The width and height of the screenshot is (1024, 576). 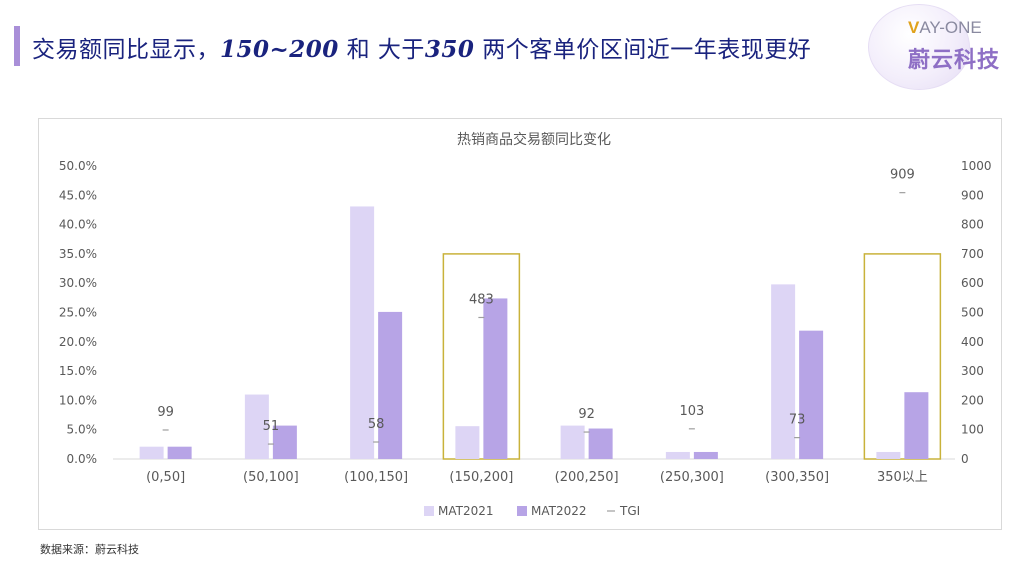 What do you see at coordinates (534, 139) in the screenshot?
I see `chart-title: 热销商品交易额同比变化` at bounding box center [534, 139].